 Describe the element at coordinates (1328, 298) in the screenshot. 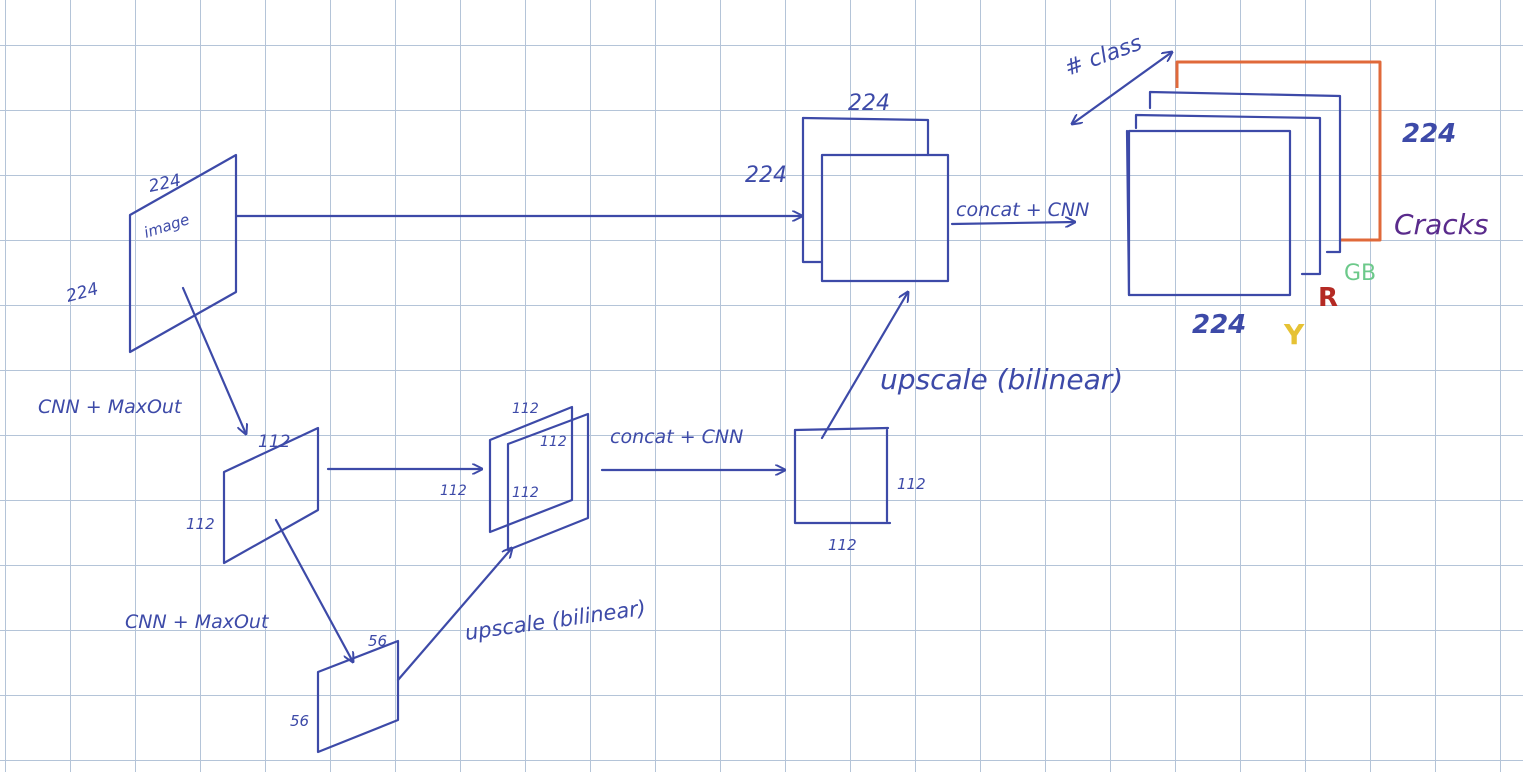

I see `r-label: R` at that location.